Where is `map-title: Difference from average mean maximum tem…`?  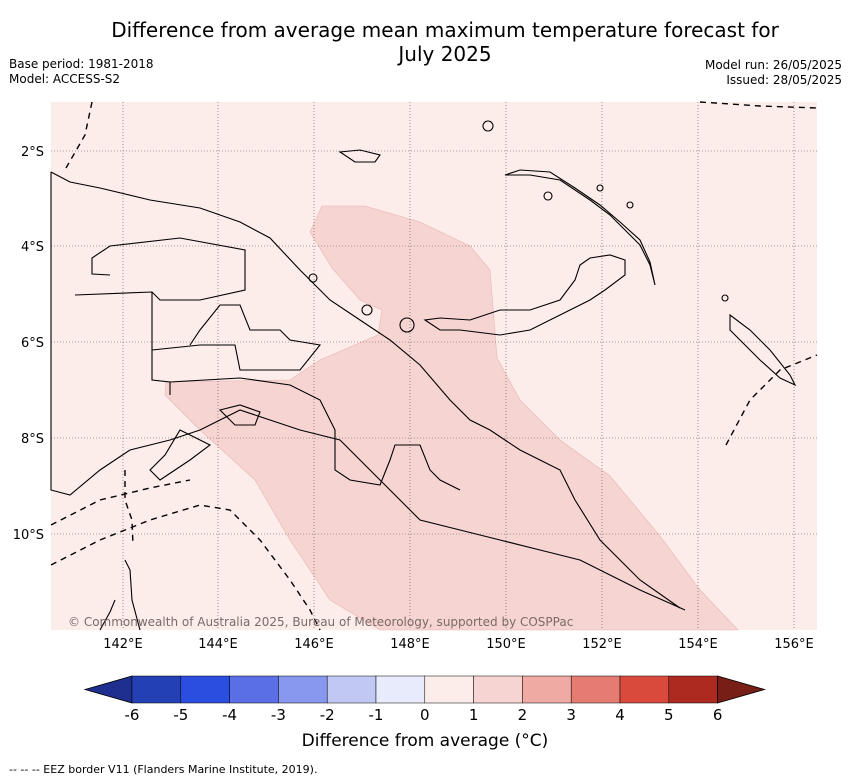 map-title: Difference from average mean maximum tem… is located at coordinates (445, 42).